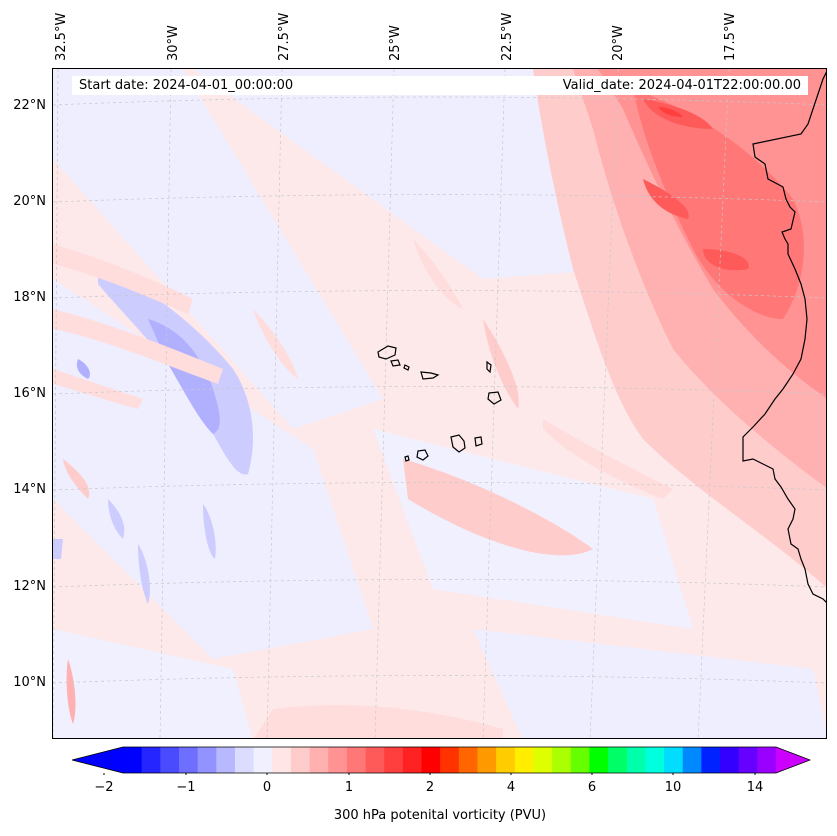 This screenshot has height=836, width=837. I want to click on lon-label: 17.5°W, so click(730, 36).